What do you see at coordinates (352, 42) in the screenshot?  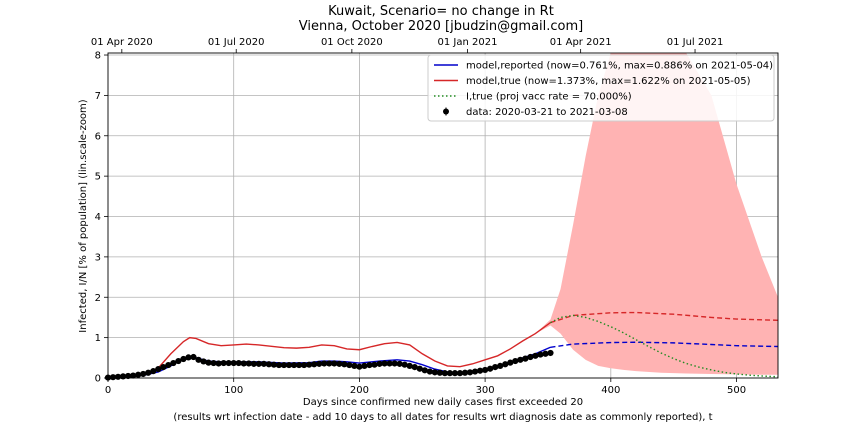 I see `top-tick-label-2: 01 Oct 2020` at bounding box center [352, 42].